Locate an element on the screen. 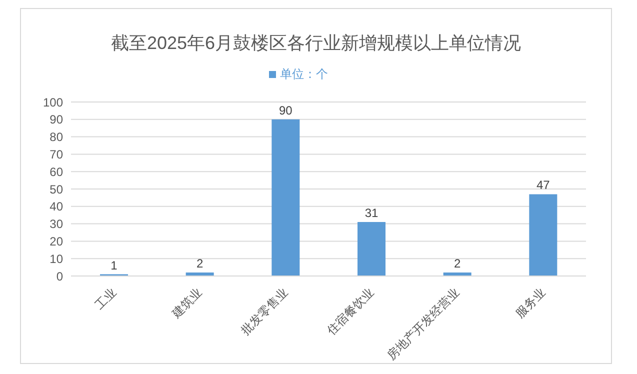 This screenshot has width=637, height=374. y-tick-label: 100 is located at coordinates (53, 102).